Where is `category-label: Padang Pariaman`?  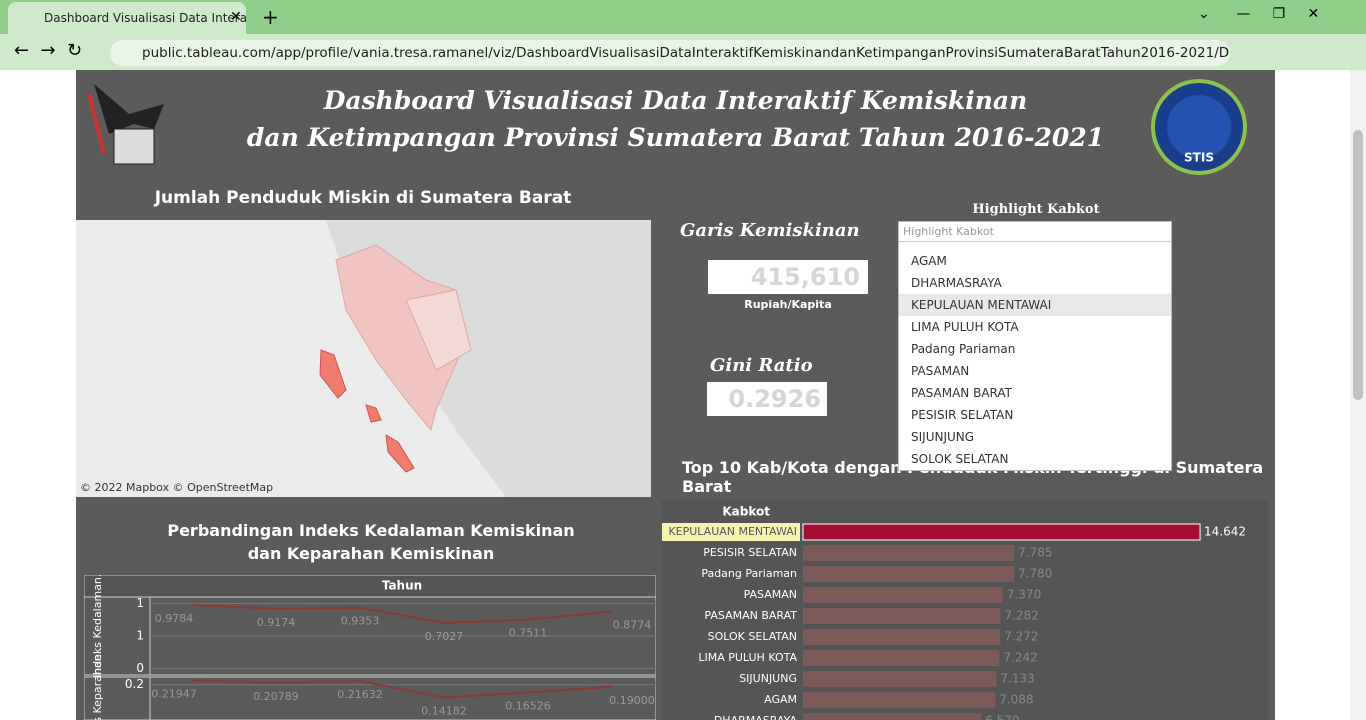 category-label: Padang Pariaman is located at coordinates (749, 573).